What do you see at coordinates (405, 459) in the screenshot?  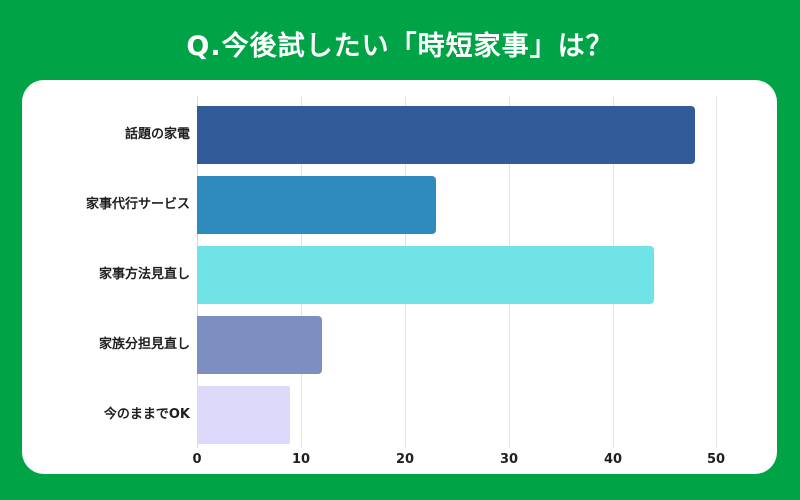 I see `x-tick-20: 20` at bounding box center [405, 459].